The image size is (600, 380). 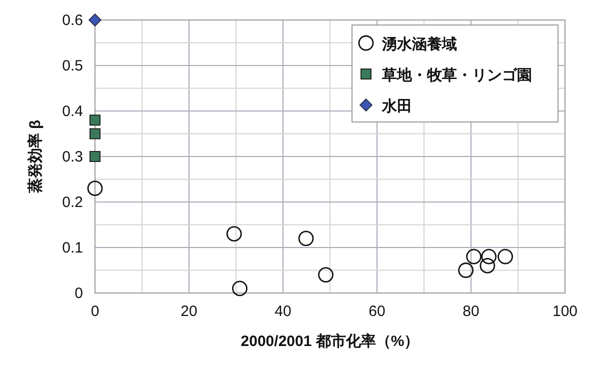 I want to click on y-axis-title: 蒸発効率 β, so click(x=35, y=157).